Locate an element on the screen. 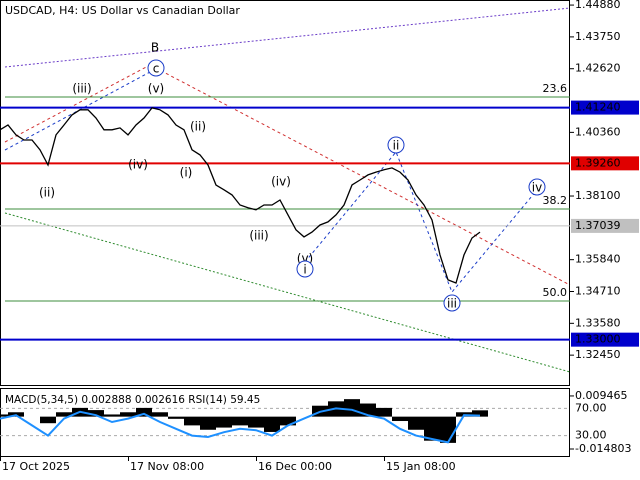 This screenshot has height=480, width=640. wave-label: ii is located at coordinates (396, 146).